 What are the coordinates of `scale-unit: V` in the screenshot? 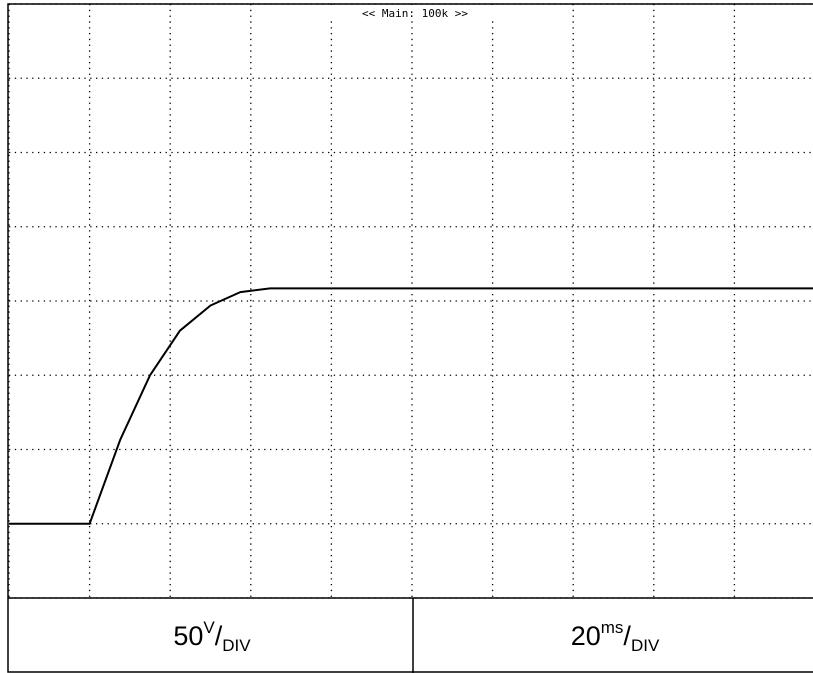 It's located at (209, 627).